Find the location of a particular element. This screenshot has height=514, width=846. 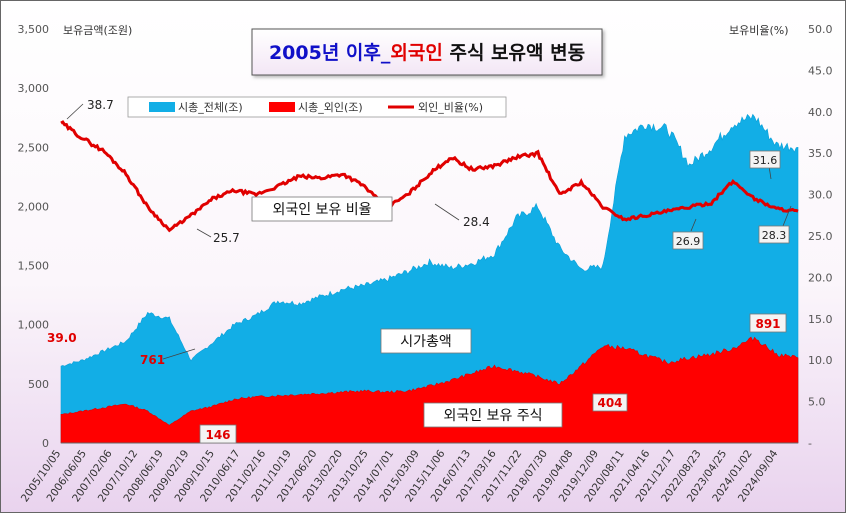

annotation-ratio-end-box: 28.3 is located at coordinates (774, 234).